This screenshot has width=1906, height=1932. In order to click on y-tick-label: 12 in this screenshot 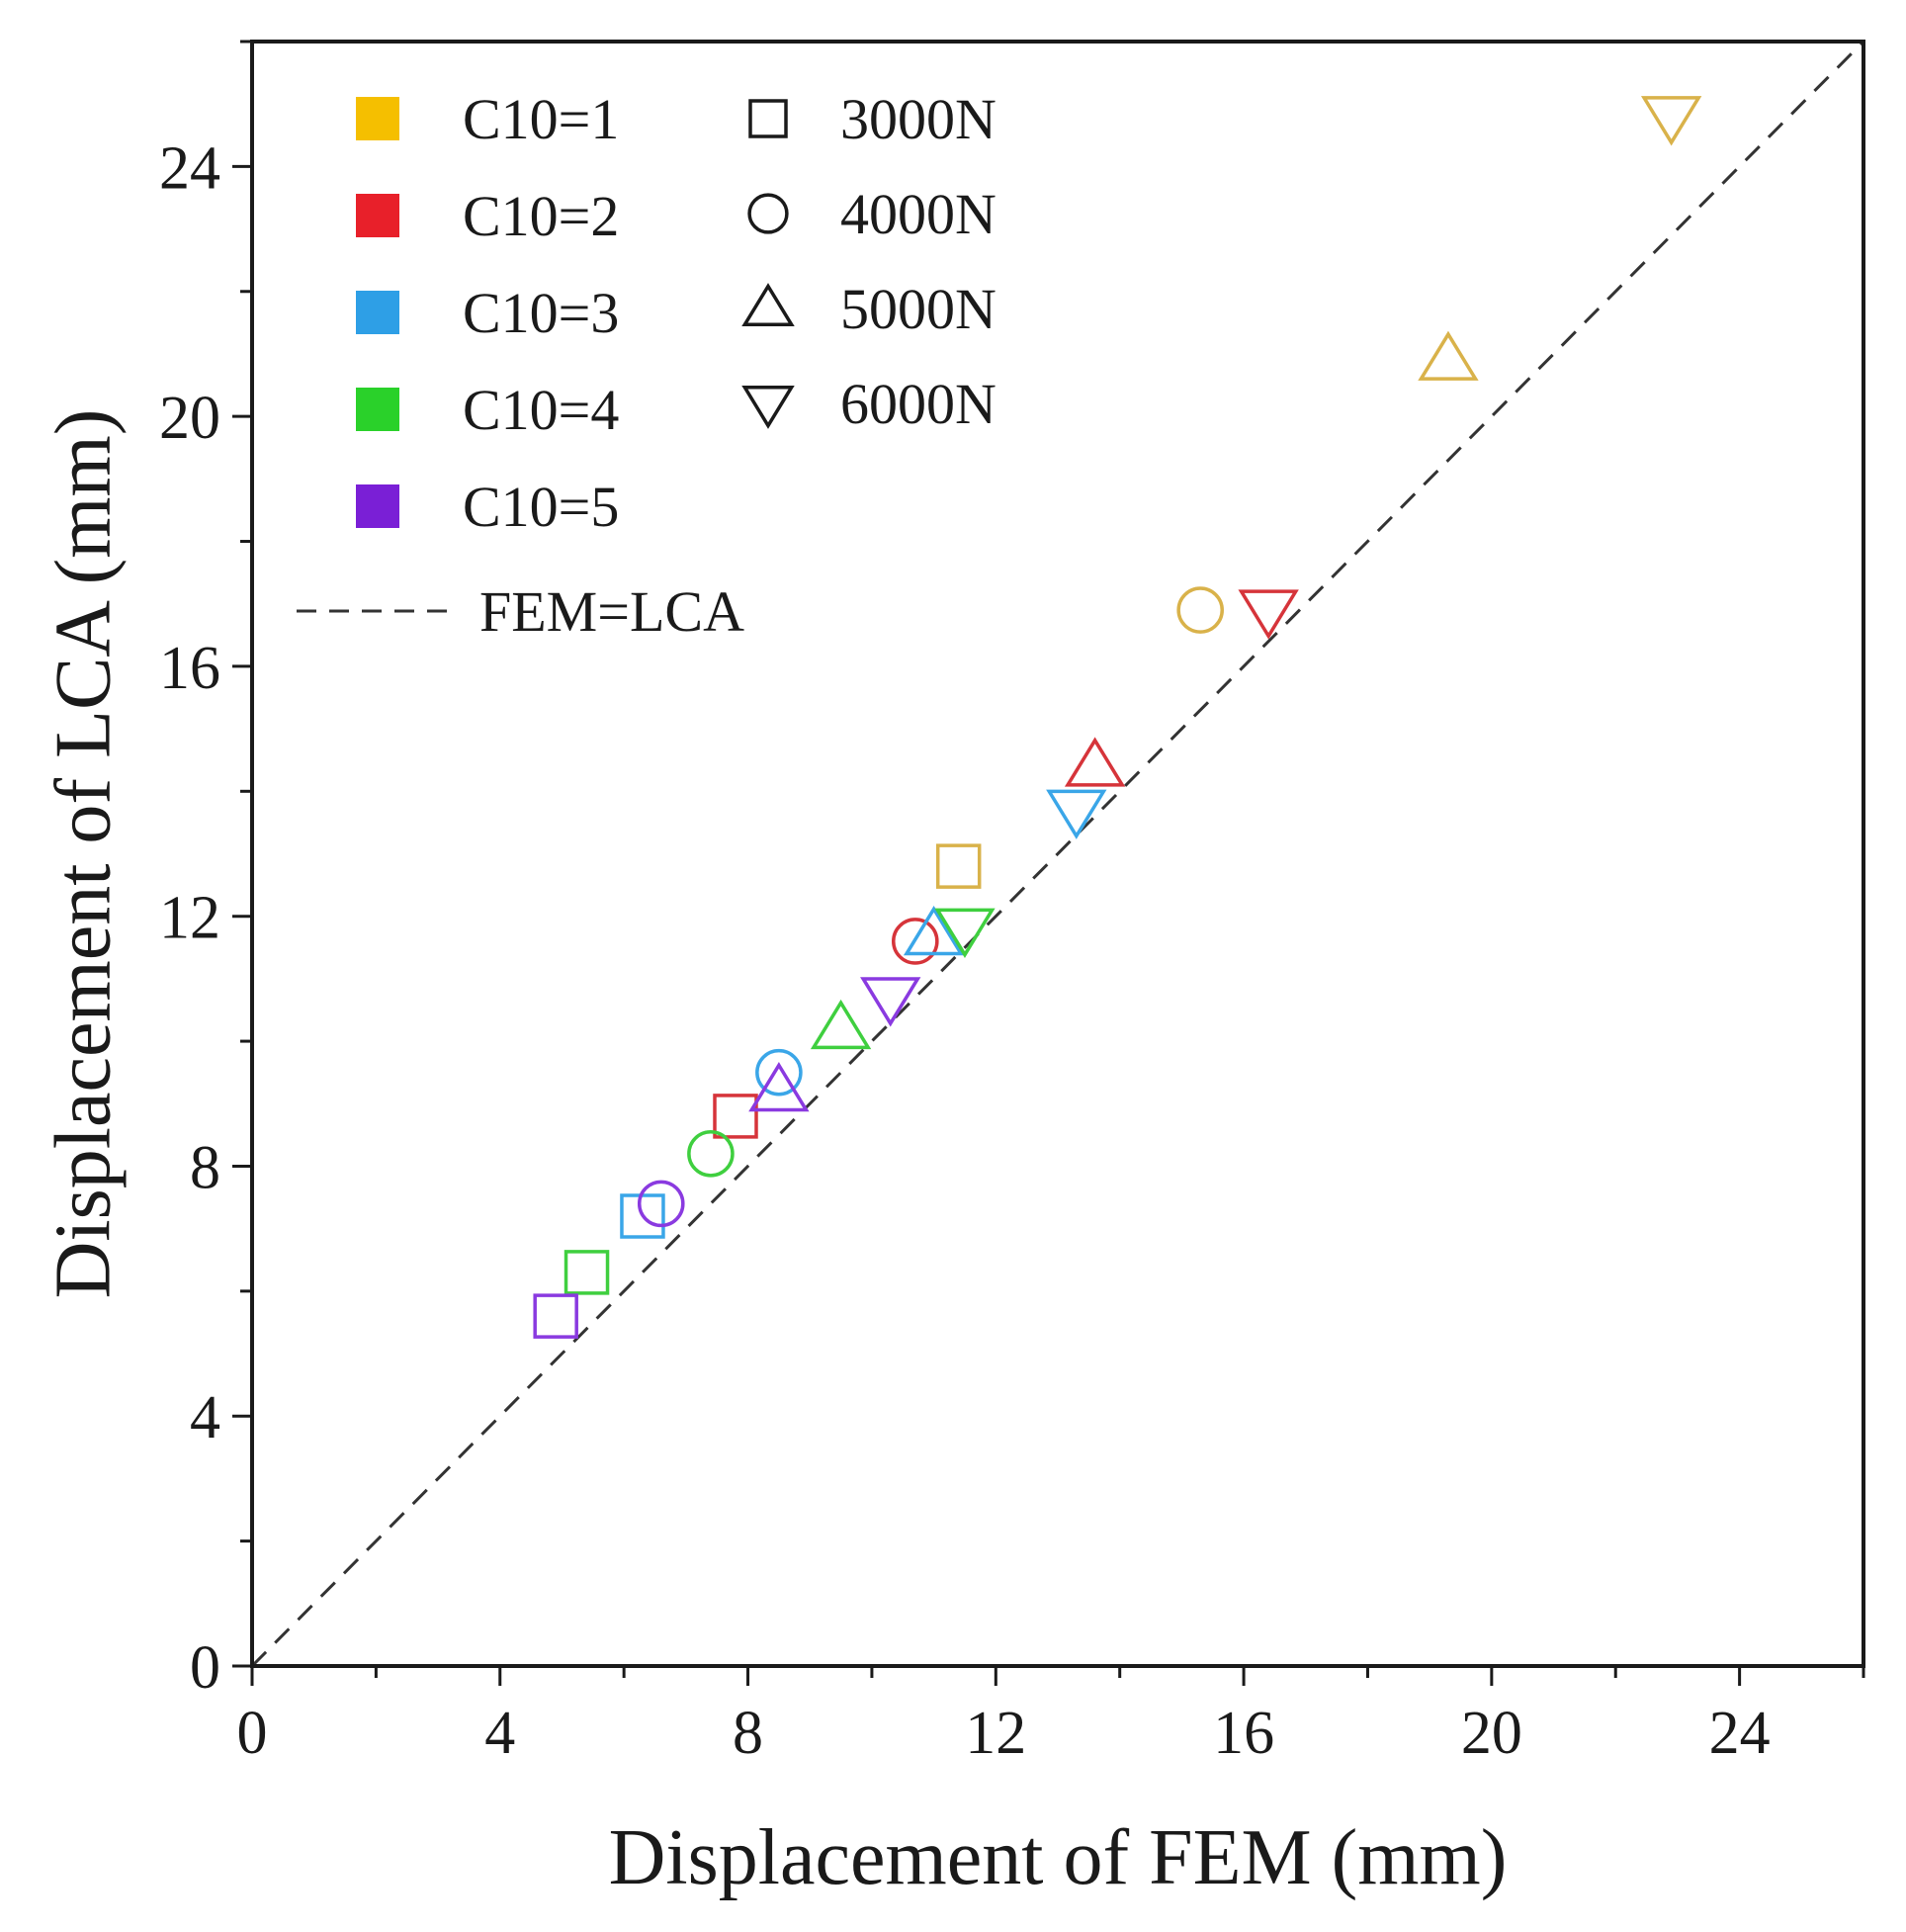, I will do `click(189, 918)`.